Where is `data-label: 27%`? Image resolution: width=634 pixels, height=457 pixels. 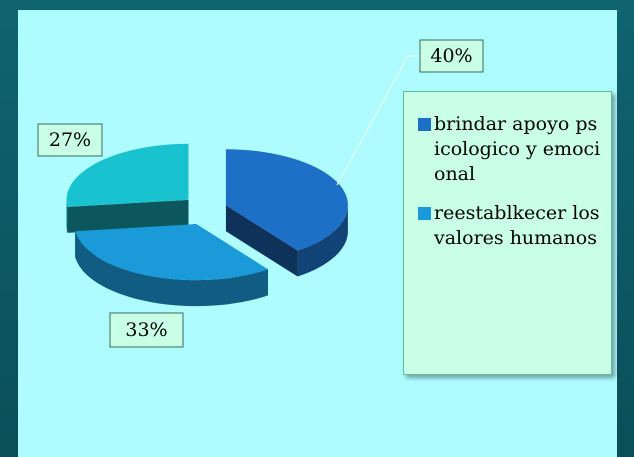 data-label: 27% is located at coordinates (70, 140).